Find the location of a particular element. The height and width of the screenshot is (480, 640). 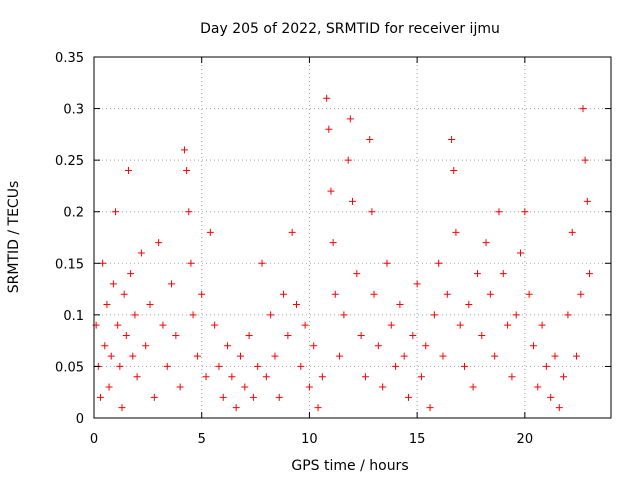

x-tick-label: 5 is located at coordinates (202, 439).